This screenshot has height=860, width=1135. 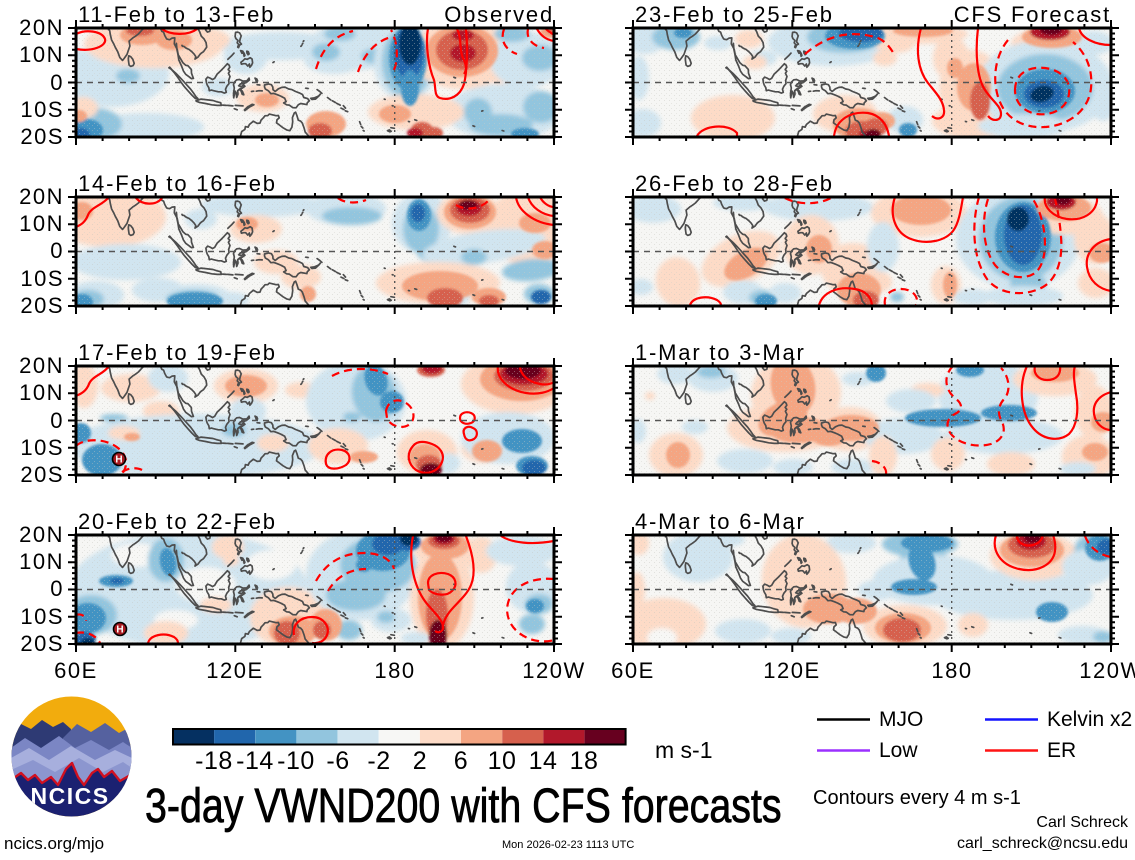 What do you see at coordinates (69, 796) in the screenshot?
I see `svg-text: NCICS` at bounding box center [69, 796].